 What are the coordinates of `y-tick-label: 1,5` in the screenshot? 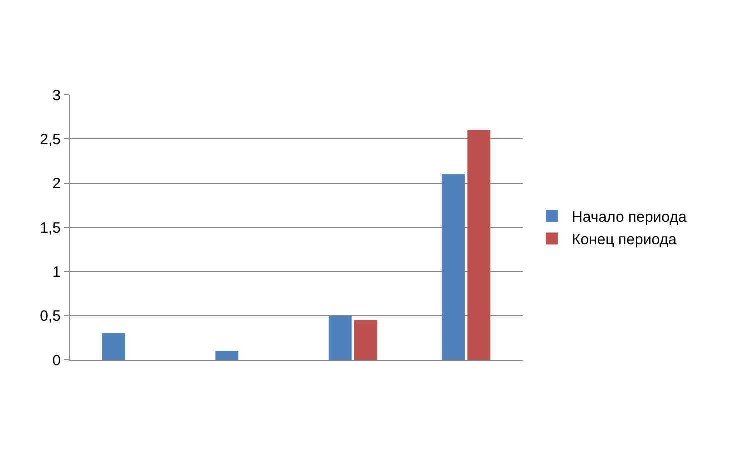 It's located at (50, 228).